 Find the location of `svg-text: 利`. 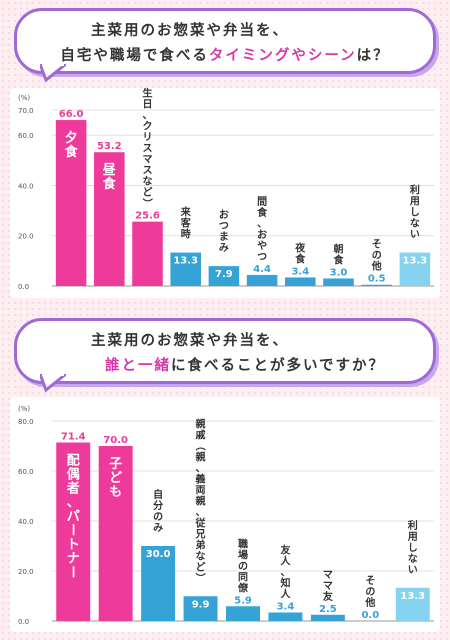

svg-text: 利 is located at coordinates (413, 525).